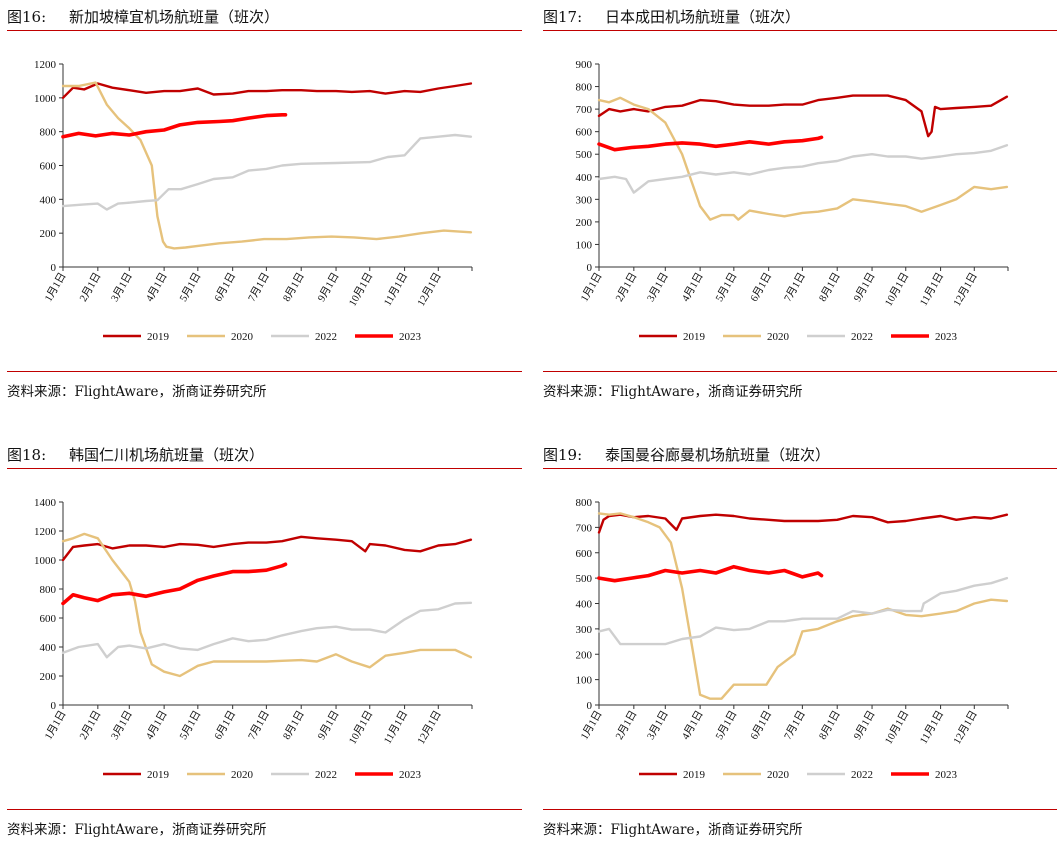 The width and height of the screenshot is (1057, 858). What do you see at coordinates (326, 337) in the screenshot?
I see `legend-label-2022: 2022` at bounding box center [326, 337].